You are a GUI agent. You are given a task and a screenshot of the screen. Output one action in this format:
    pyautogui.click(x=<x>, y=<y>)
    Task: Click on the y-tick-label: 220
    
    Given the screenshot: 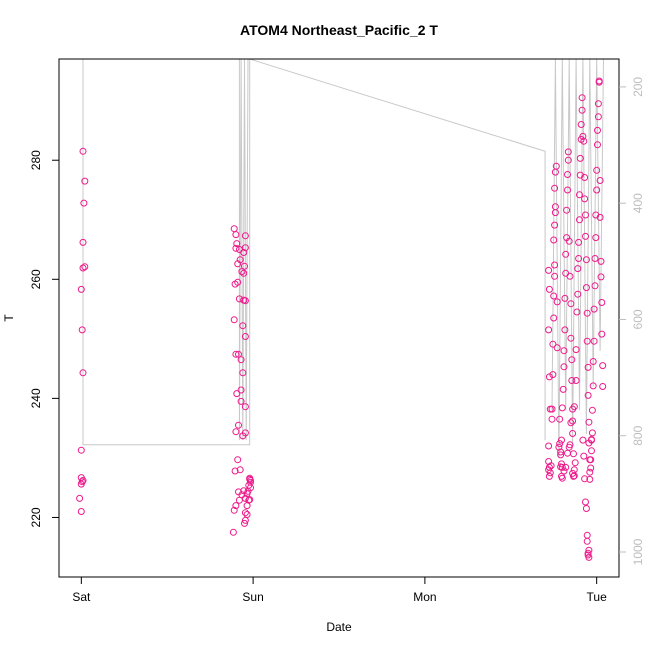 What is the action you would take?
    pyautogui.click(x=36, y=517)
    